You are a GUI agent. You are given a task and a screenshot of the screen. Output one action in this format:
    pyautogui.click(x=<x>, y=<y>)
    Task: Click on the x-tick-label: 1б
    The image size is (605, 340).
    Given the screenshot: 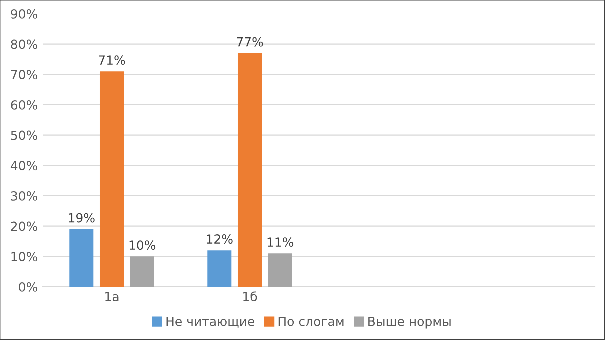 What is the action you would take?
    pyautogui.click(x=251, y=297)
    